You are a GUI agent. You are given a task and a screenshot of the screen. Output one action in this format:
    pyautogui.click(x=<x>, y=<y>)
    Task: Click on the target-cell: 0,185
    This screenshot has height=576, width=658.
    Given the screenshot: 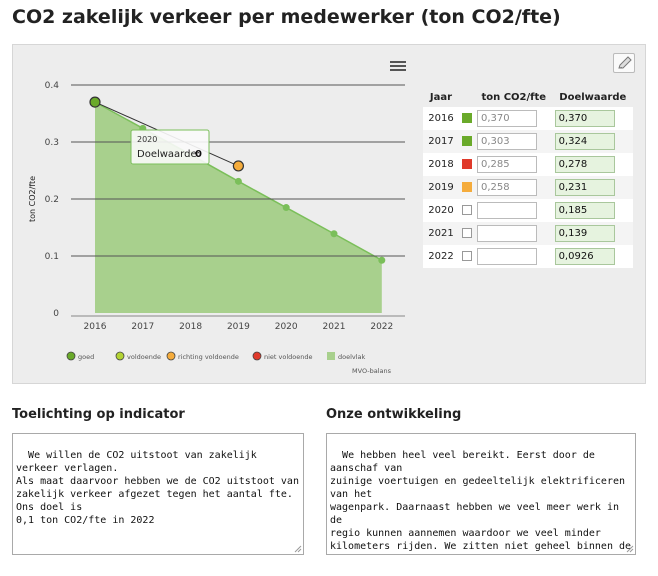 What is the action you would take?
    pyautogui.click(x=593, y=210)
    